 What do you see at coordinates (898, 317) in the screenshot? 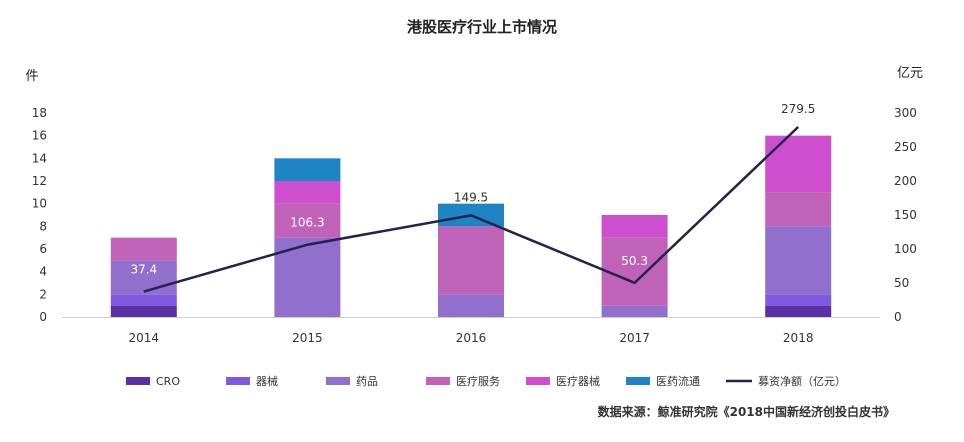
I see `y-right-tick-label: 0` at bounding box center [898, 317].